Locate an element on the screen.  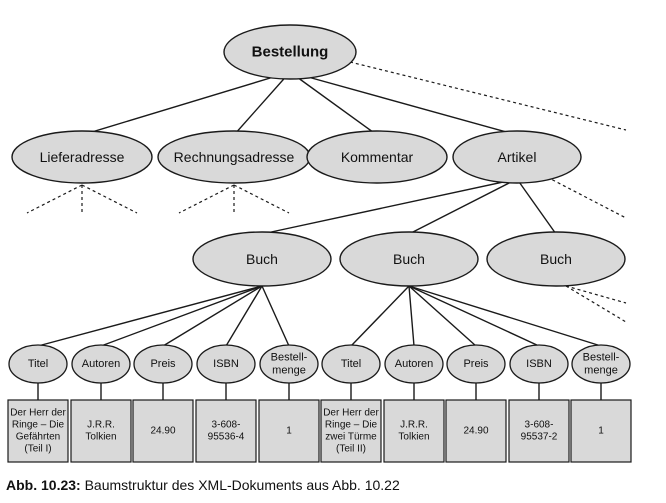
field-node-2: Preis is located at coordinates (163, 364).